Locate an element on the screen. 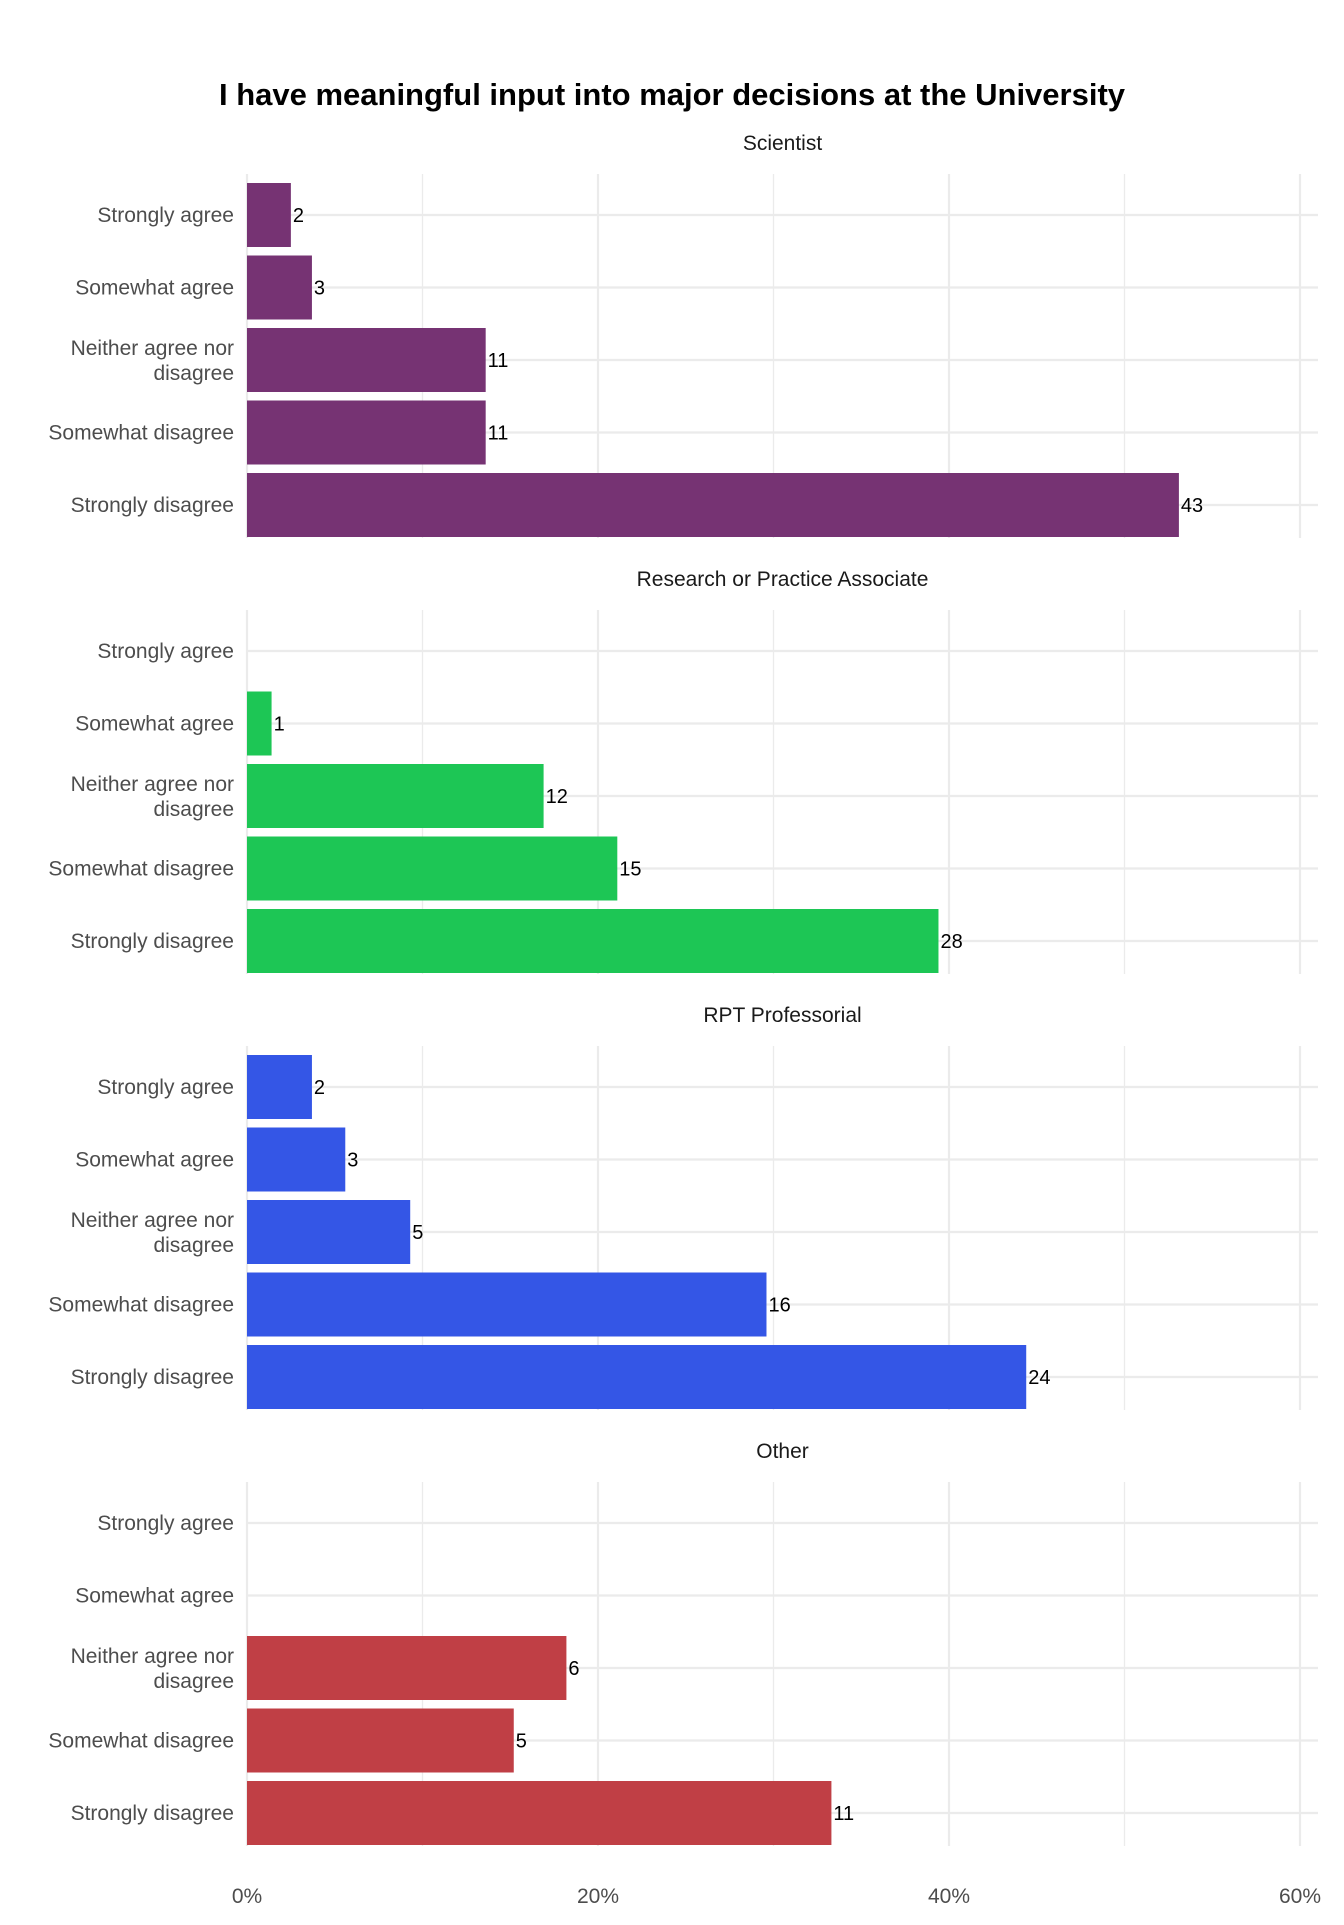  data-label: 6 is located at coordinates (573, 1669).